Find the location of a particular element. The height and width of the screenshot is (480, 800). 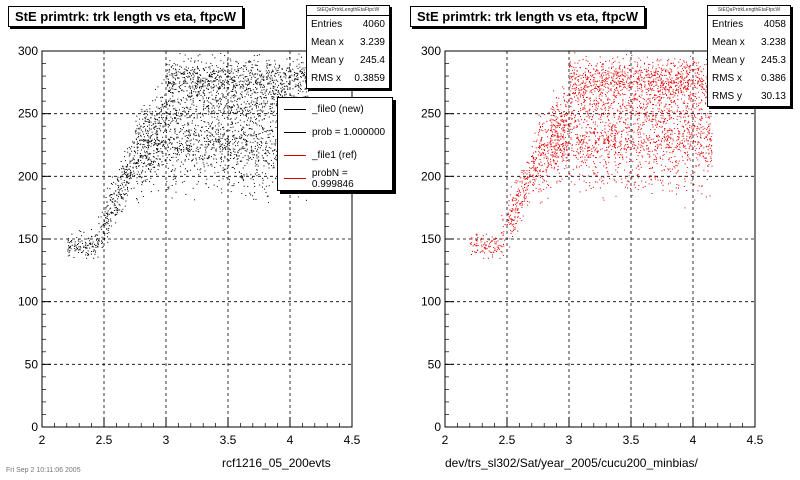

left-stats-mean-y: Mean y 245.4 is located at coordinates (348, 60).